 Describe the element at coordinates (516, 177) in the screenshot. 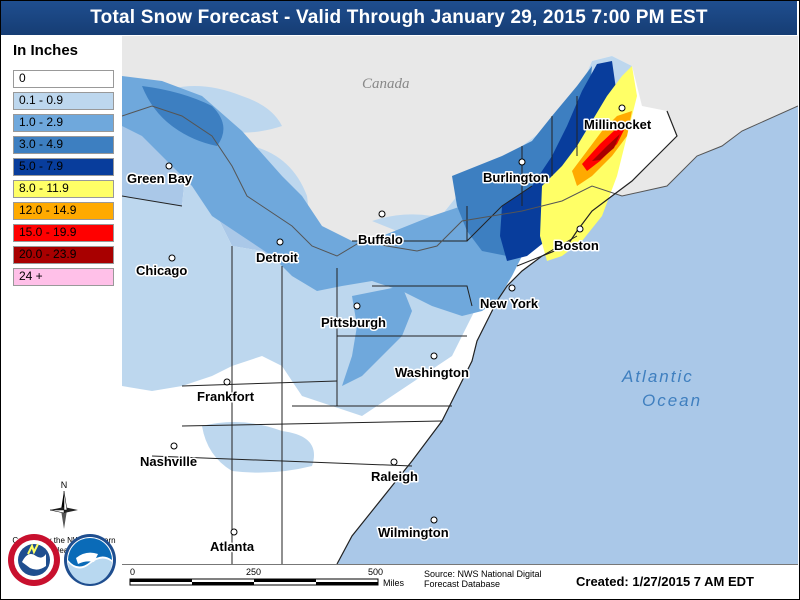

I see `city-label: Burlington` at that location.